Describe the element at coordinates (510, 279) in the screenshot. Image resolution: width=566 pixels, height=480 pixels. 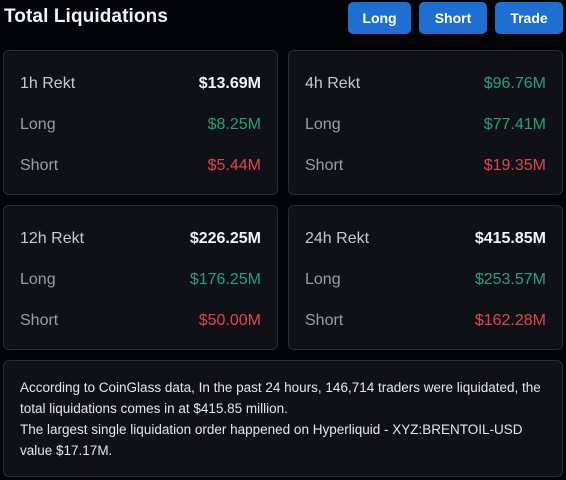
I see `card-long-value: $253.57M` at that location.